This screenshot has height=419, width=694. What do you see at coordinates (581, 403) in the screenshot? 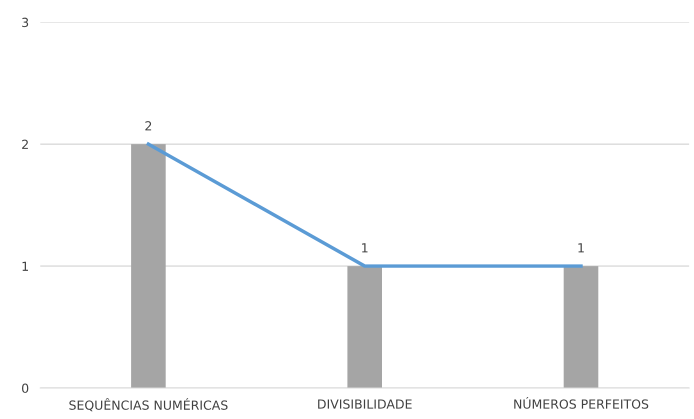
I see `x-tick-label: NÚMEROS PERFEITOS` at bounding box center [581, 403].